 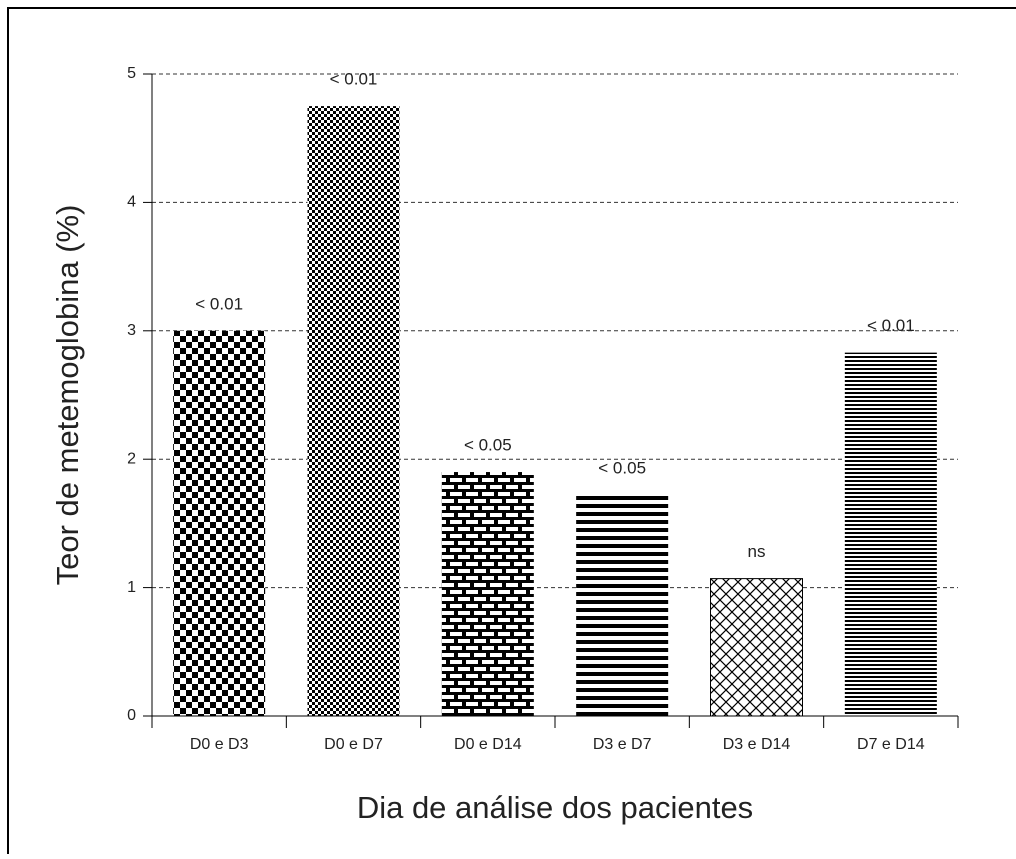 What do you see at coordinates (488, 744) in the screenshot?
I see `x-tick-label: D0 e D14` at bounding box center [488, 744].